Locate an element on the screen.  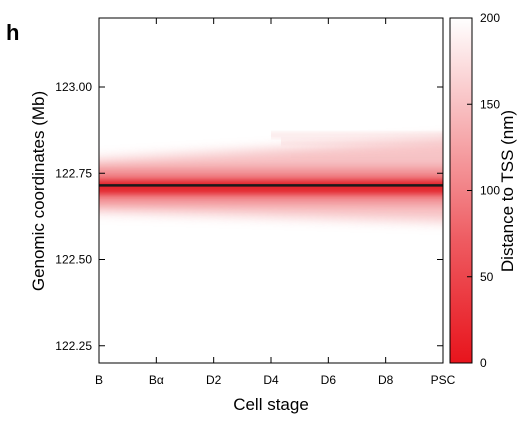
colorbar-tick-label: 150 is located at coordinates (490, 104).